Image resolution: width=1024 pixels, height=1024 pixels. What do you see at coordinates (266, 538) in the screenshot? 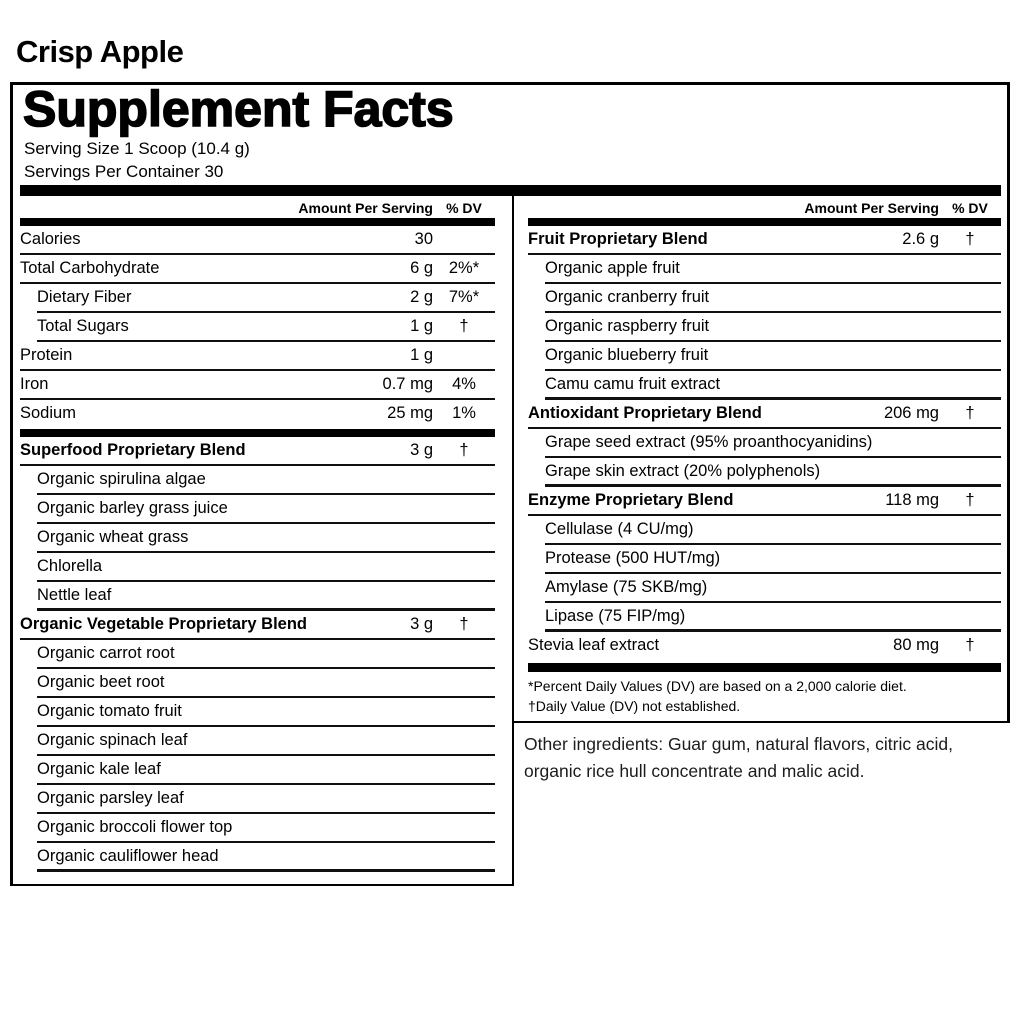
I see `ingredient-row: Organic wheat grass` at bounding box center [266, 538].